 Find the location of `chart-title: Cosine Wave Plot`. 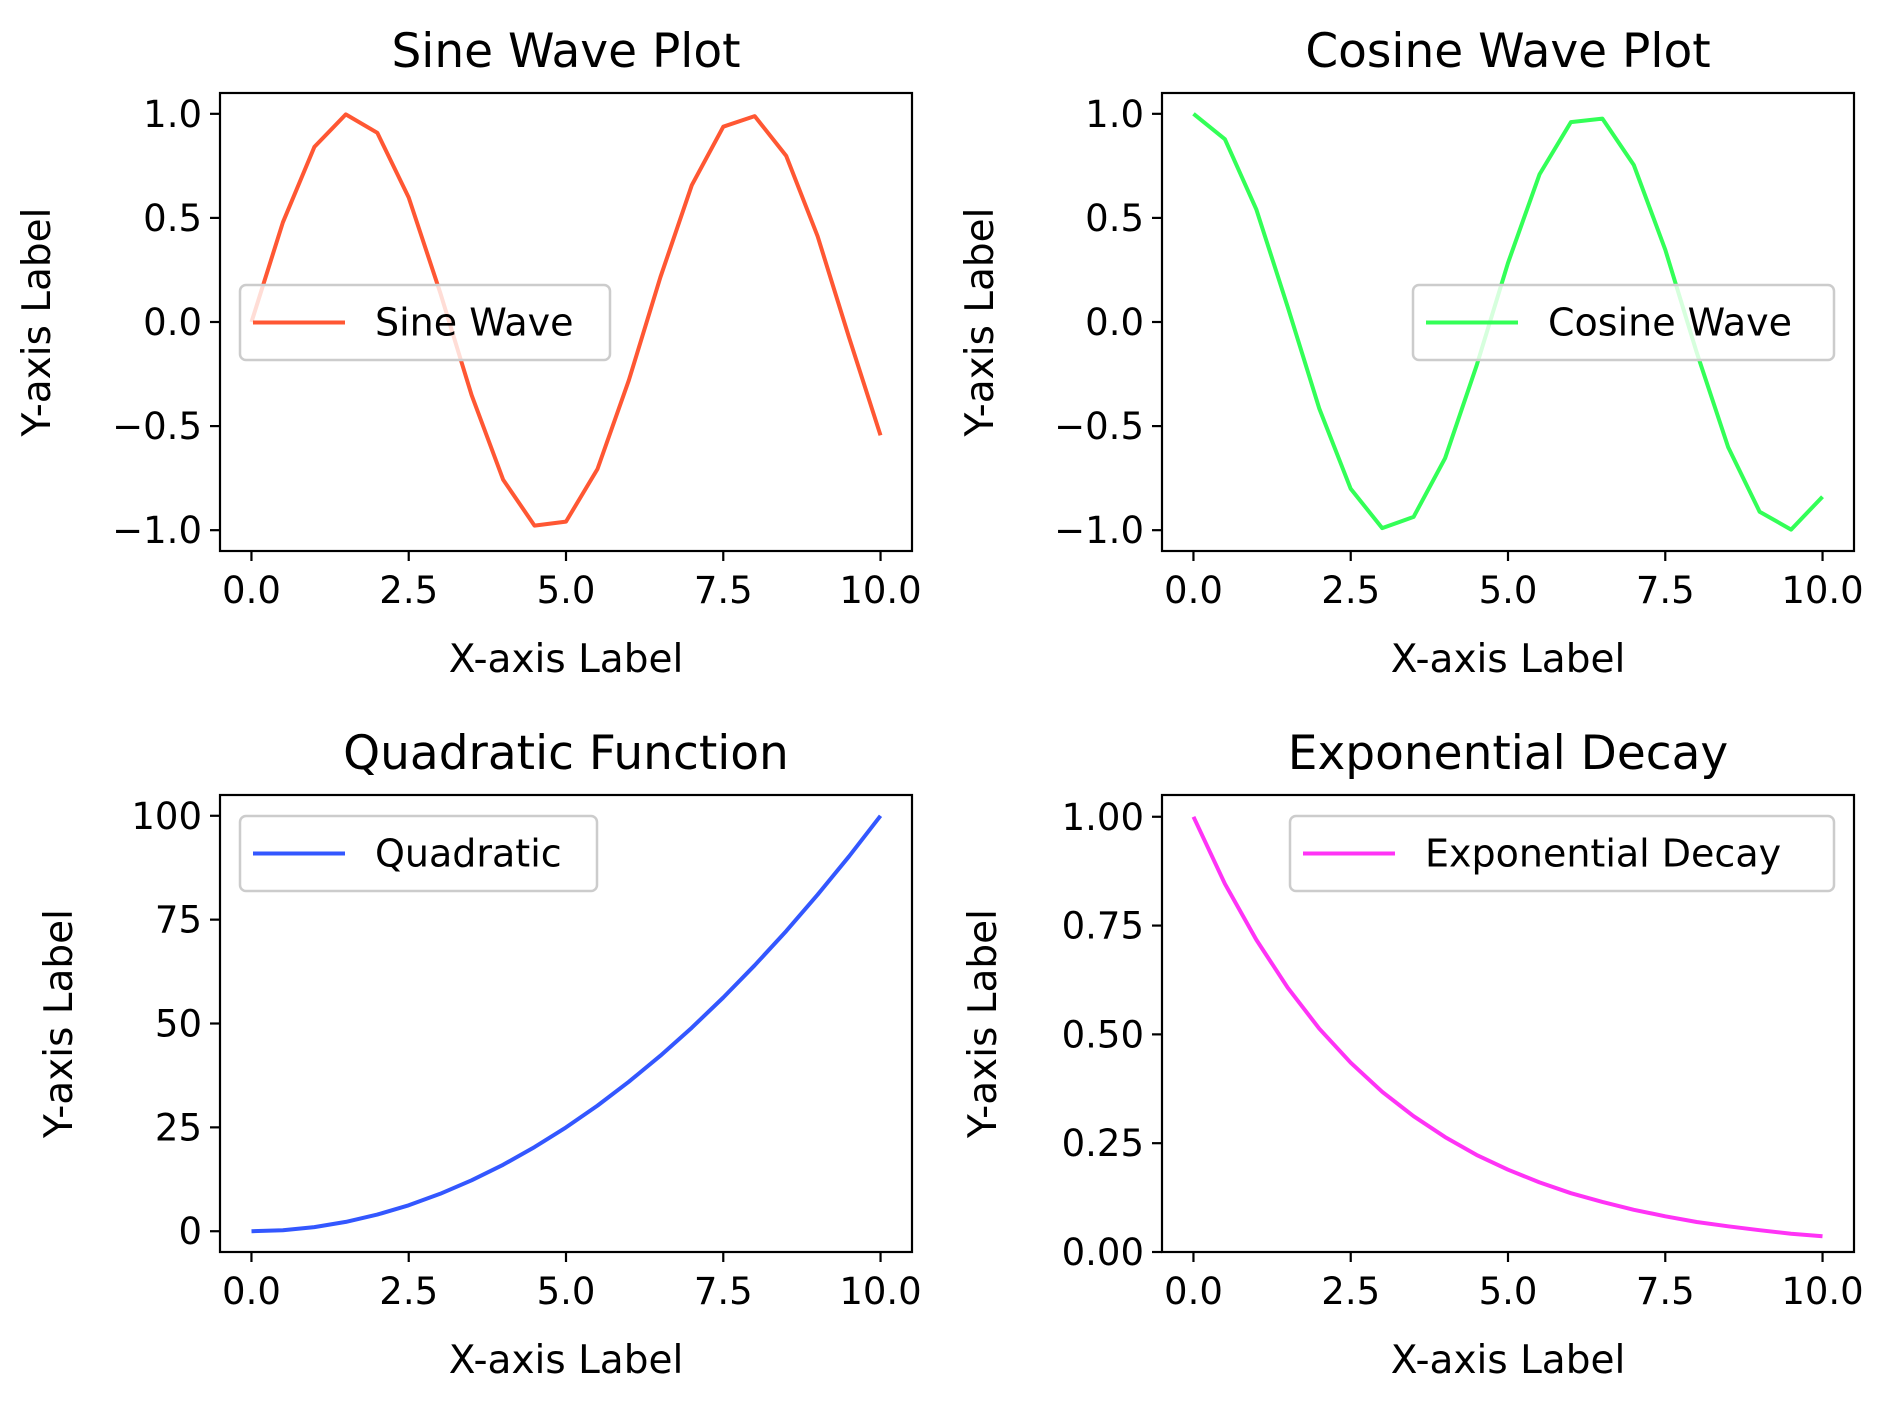

chart-title: Cosine Wave Plot is located at coordinates (1507, 51).